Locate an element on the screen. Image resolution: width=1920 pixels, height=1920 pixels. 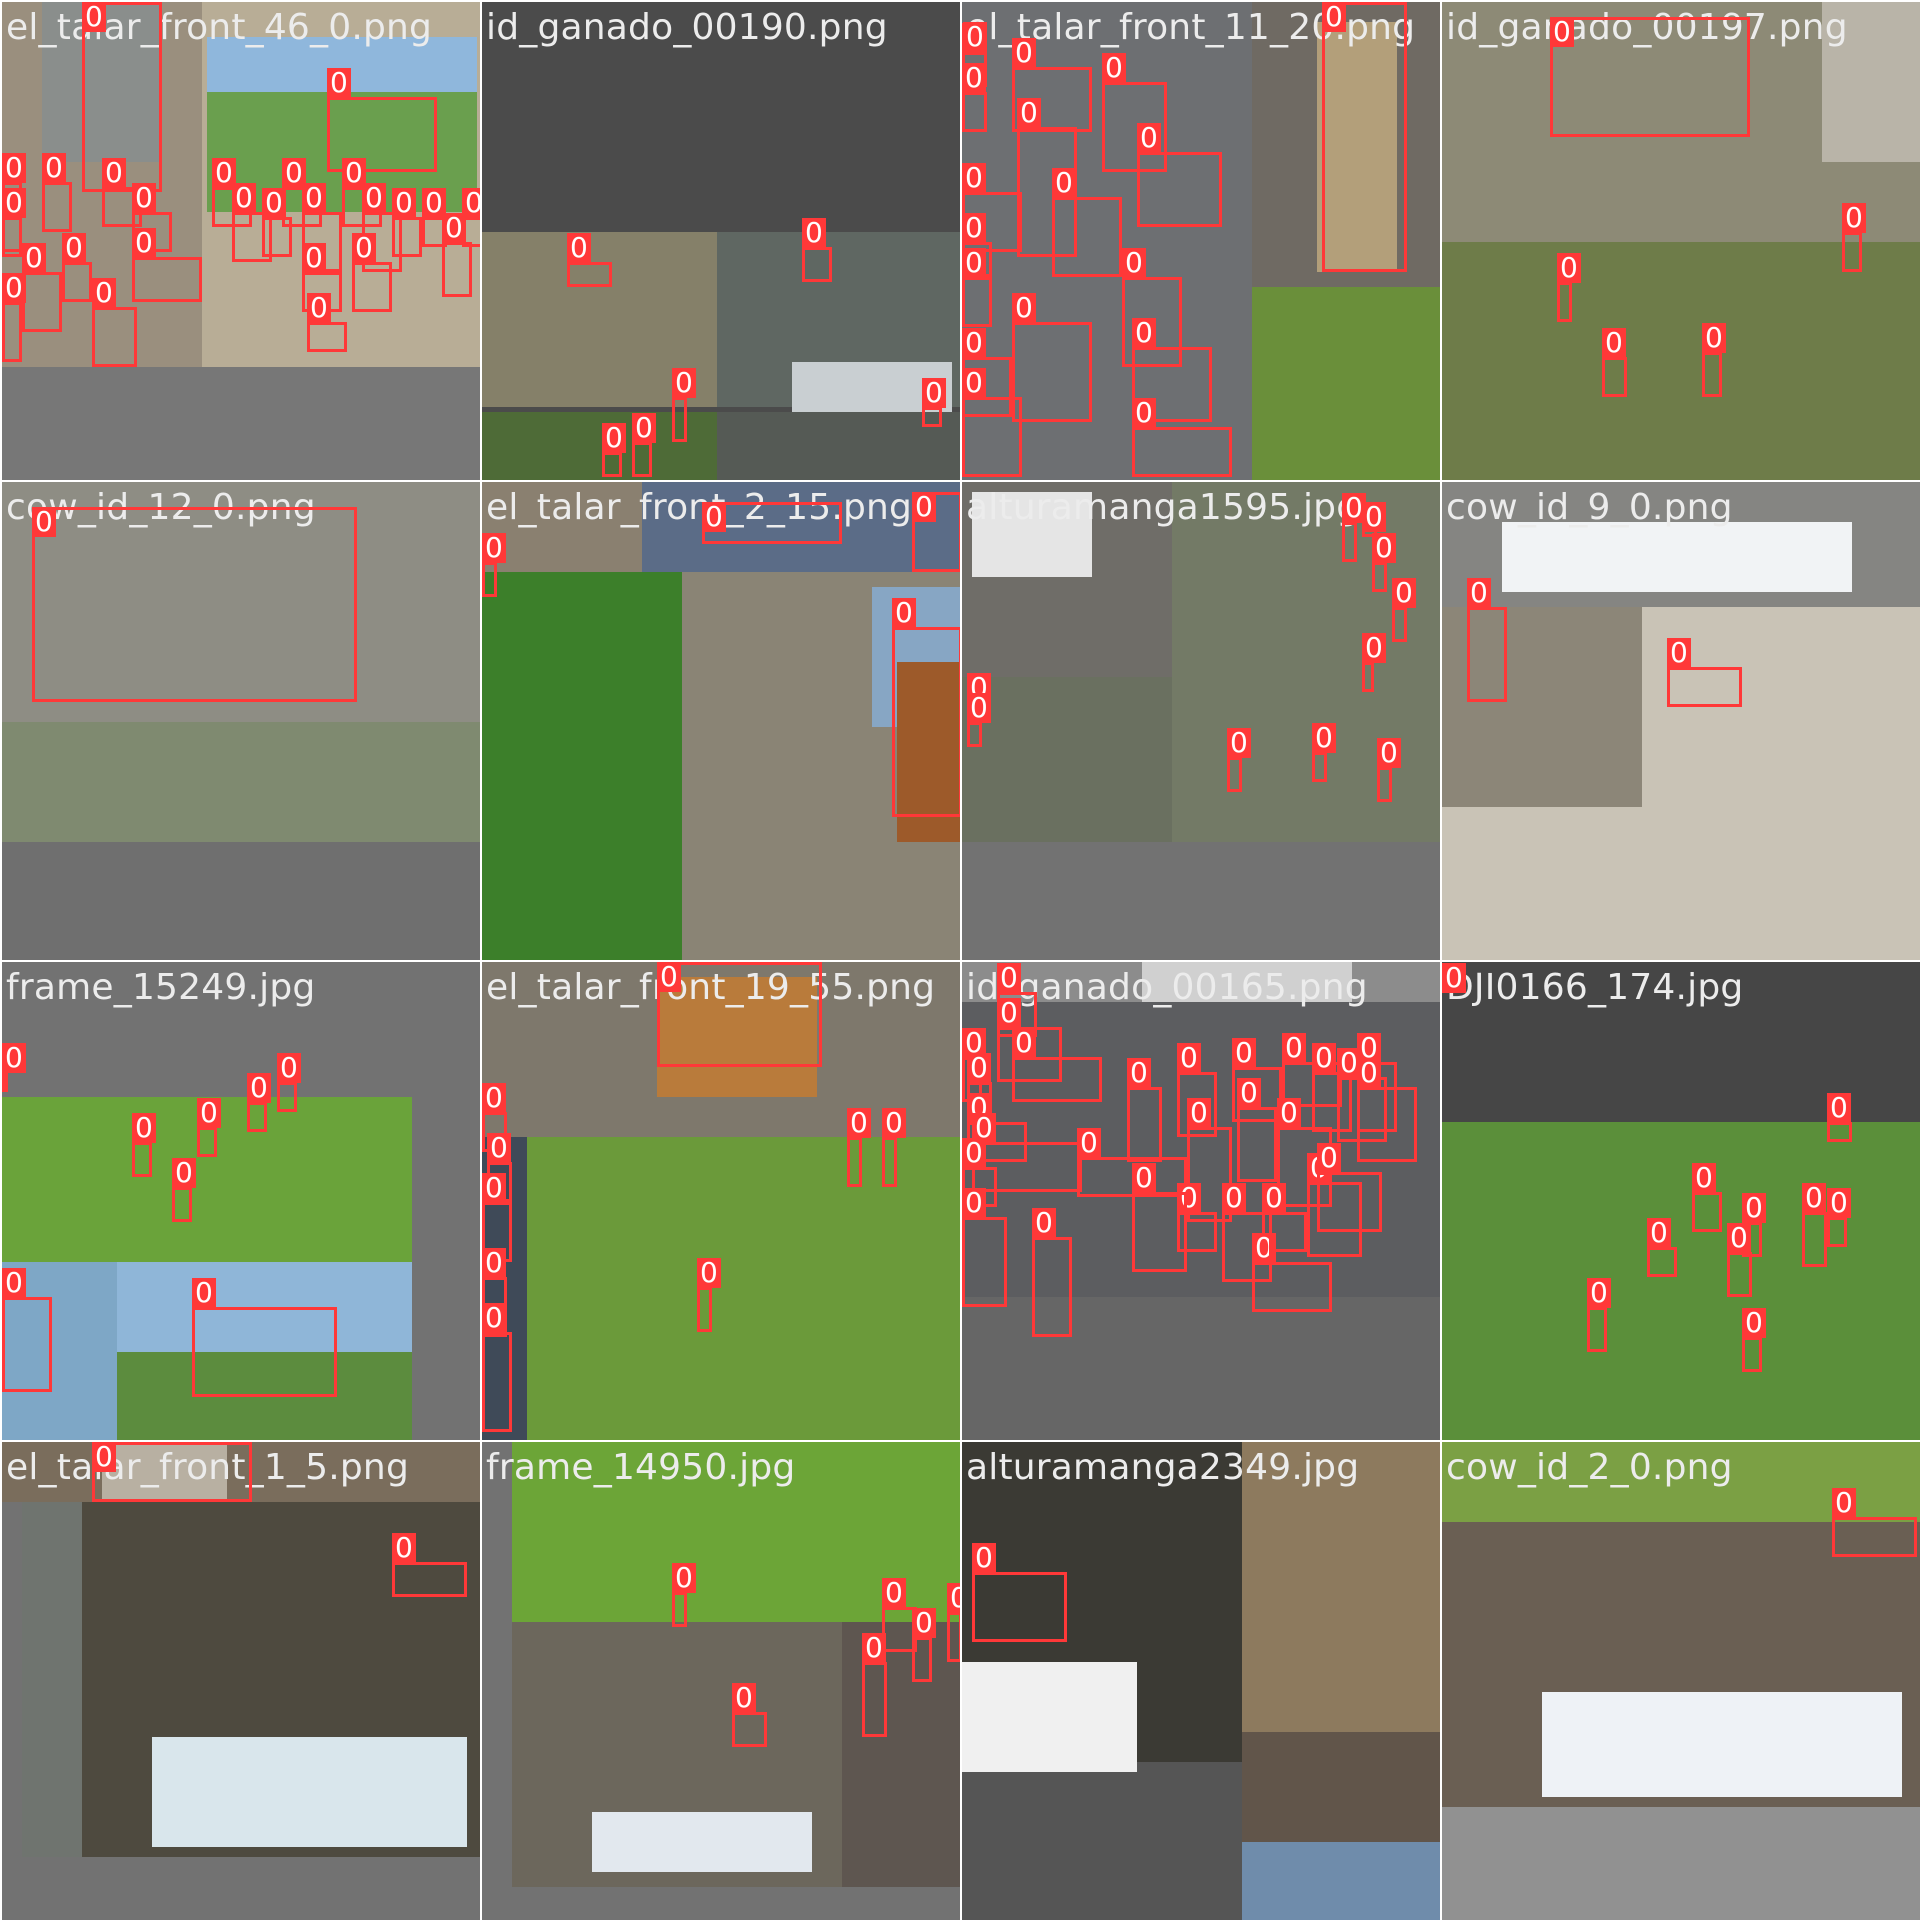
image-filename: el_talar_front_46_0.png is located at coordinates (219, 27).